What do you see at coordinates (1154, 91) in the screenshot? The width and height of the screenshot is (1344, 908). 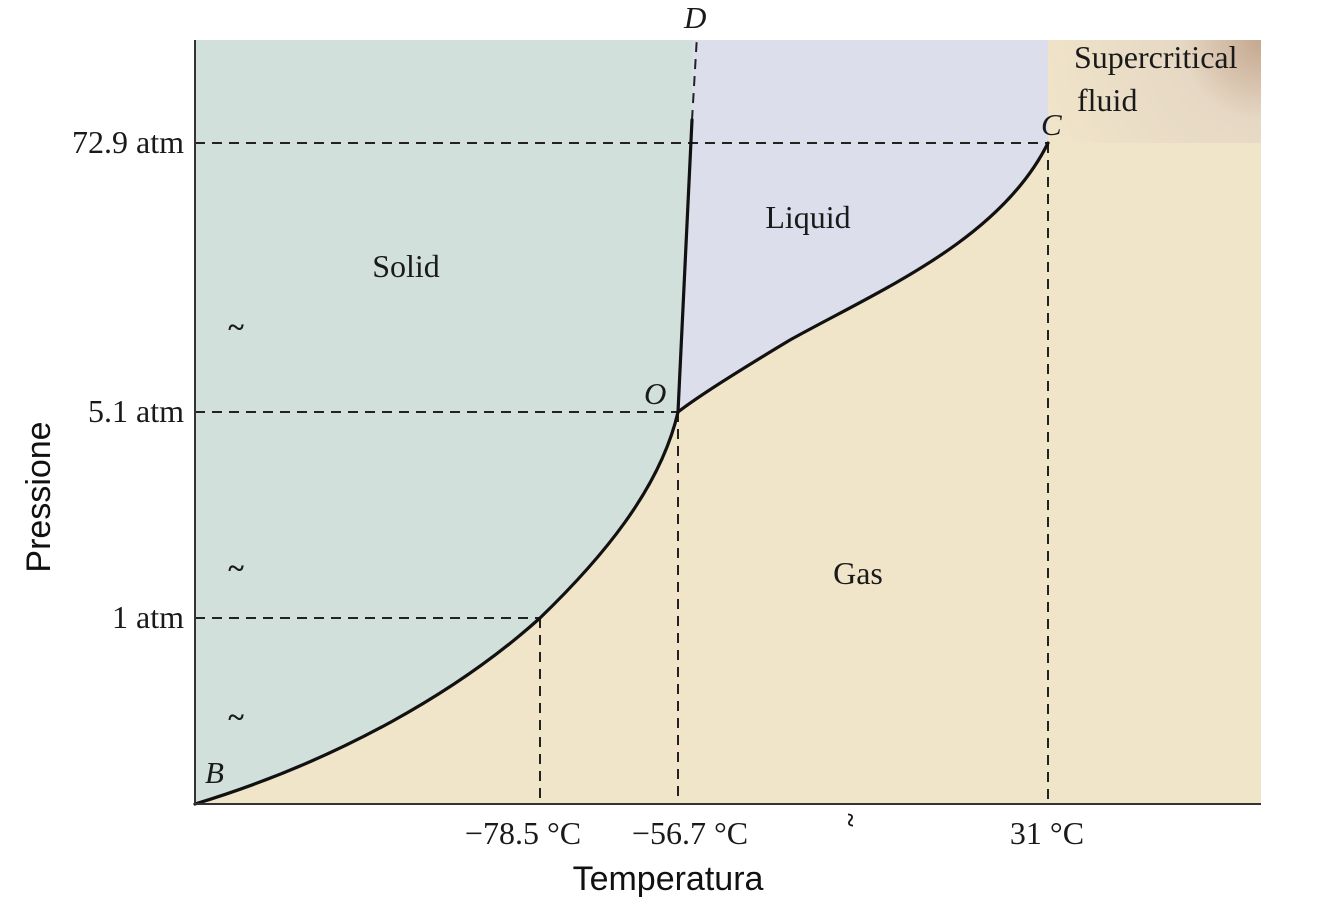 I see `supercritical-region` at bounding box center [1154, 91].